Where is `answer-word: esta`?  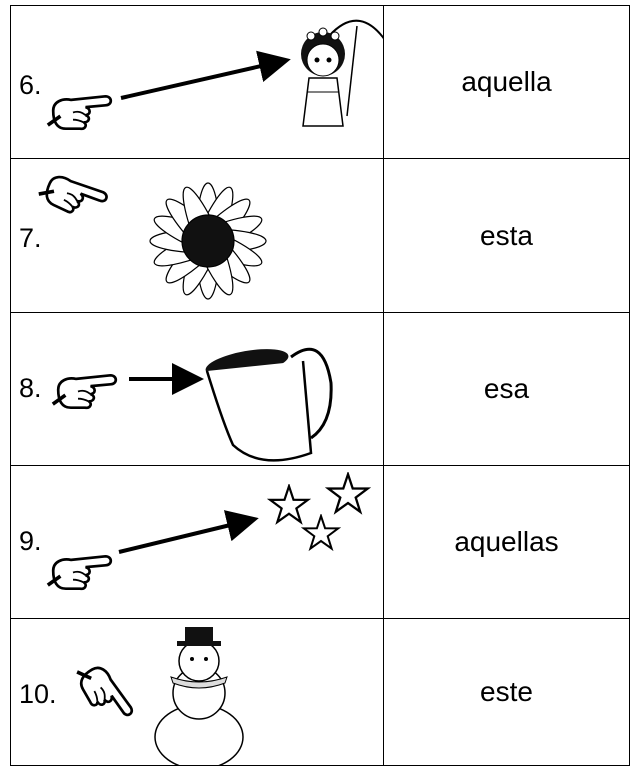 answer-word: esta is located at coordinates (506, 235).